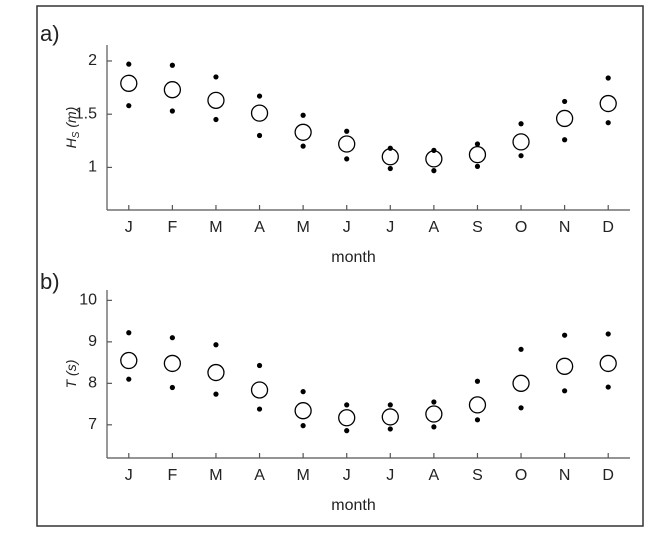 The height and width of the screenshot is (539, 655). What do you see at coordinates (50, 33) in the screenshot?
I see `panel-label: a)` at bounding box center [50, 33].